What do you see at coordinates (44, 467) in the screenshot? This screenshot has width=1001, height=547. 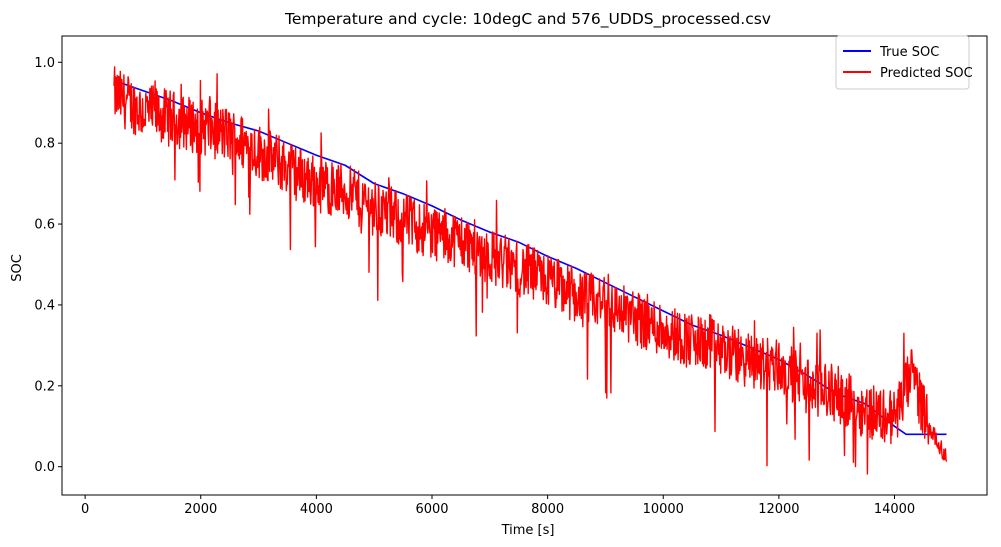 I see `y-tick-label: 0.0` at bounding box center [44, 467].